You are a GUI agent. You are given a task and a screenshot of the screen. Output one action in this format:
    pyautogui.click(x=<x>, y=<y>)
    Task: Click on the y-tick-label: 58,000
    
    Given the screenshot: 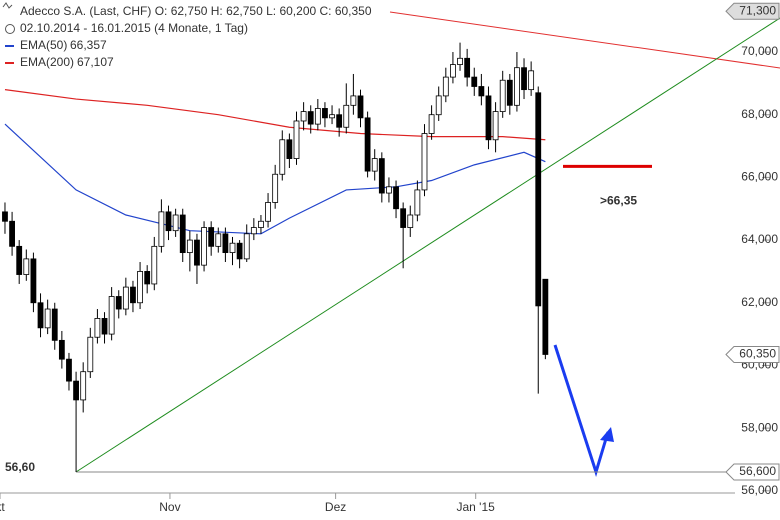 What is the action you would take?
    pyautogui.click(x=759, y=427)
    